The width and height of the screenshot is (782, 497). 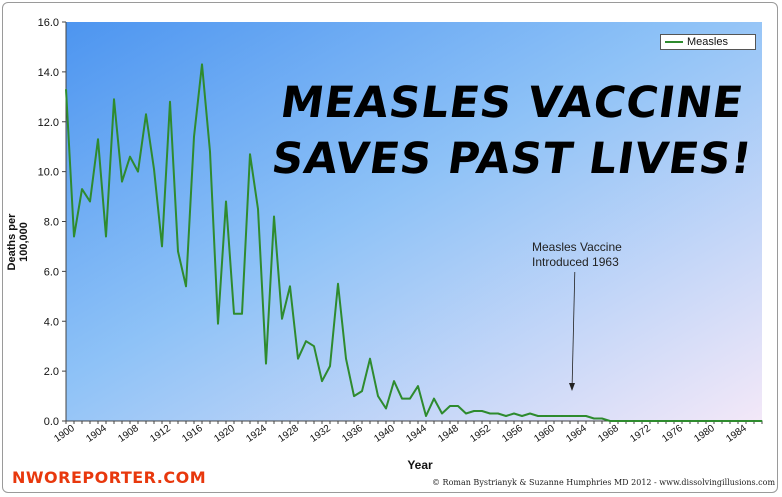 What do you see at coordinates (575, 262) in the screenshot?
I see `annotation-line-2: Introduced 1963` at bounding box center [575, 262].